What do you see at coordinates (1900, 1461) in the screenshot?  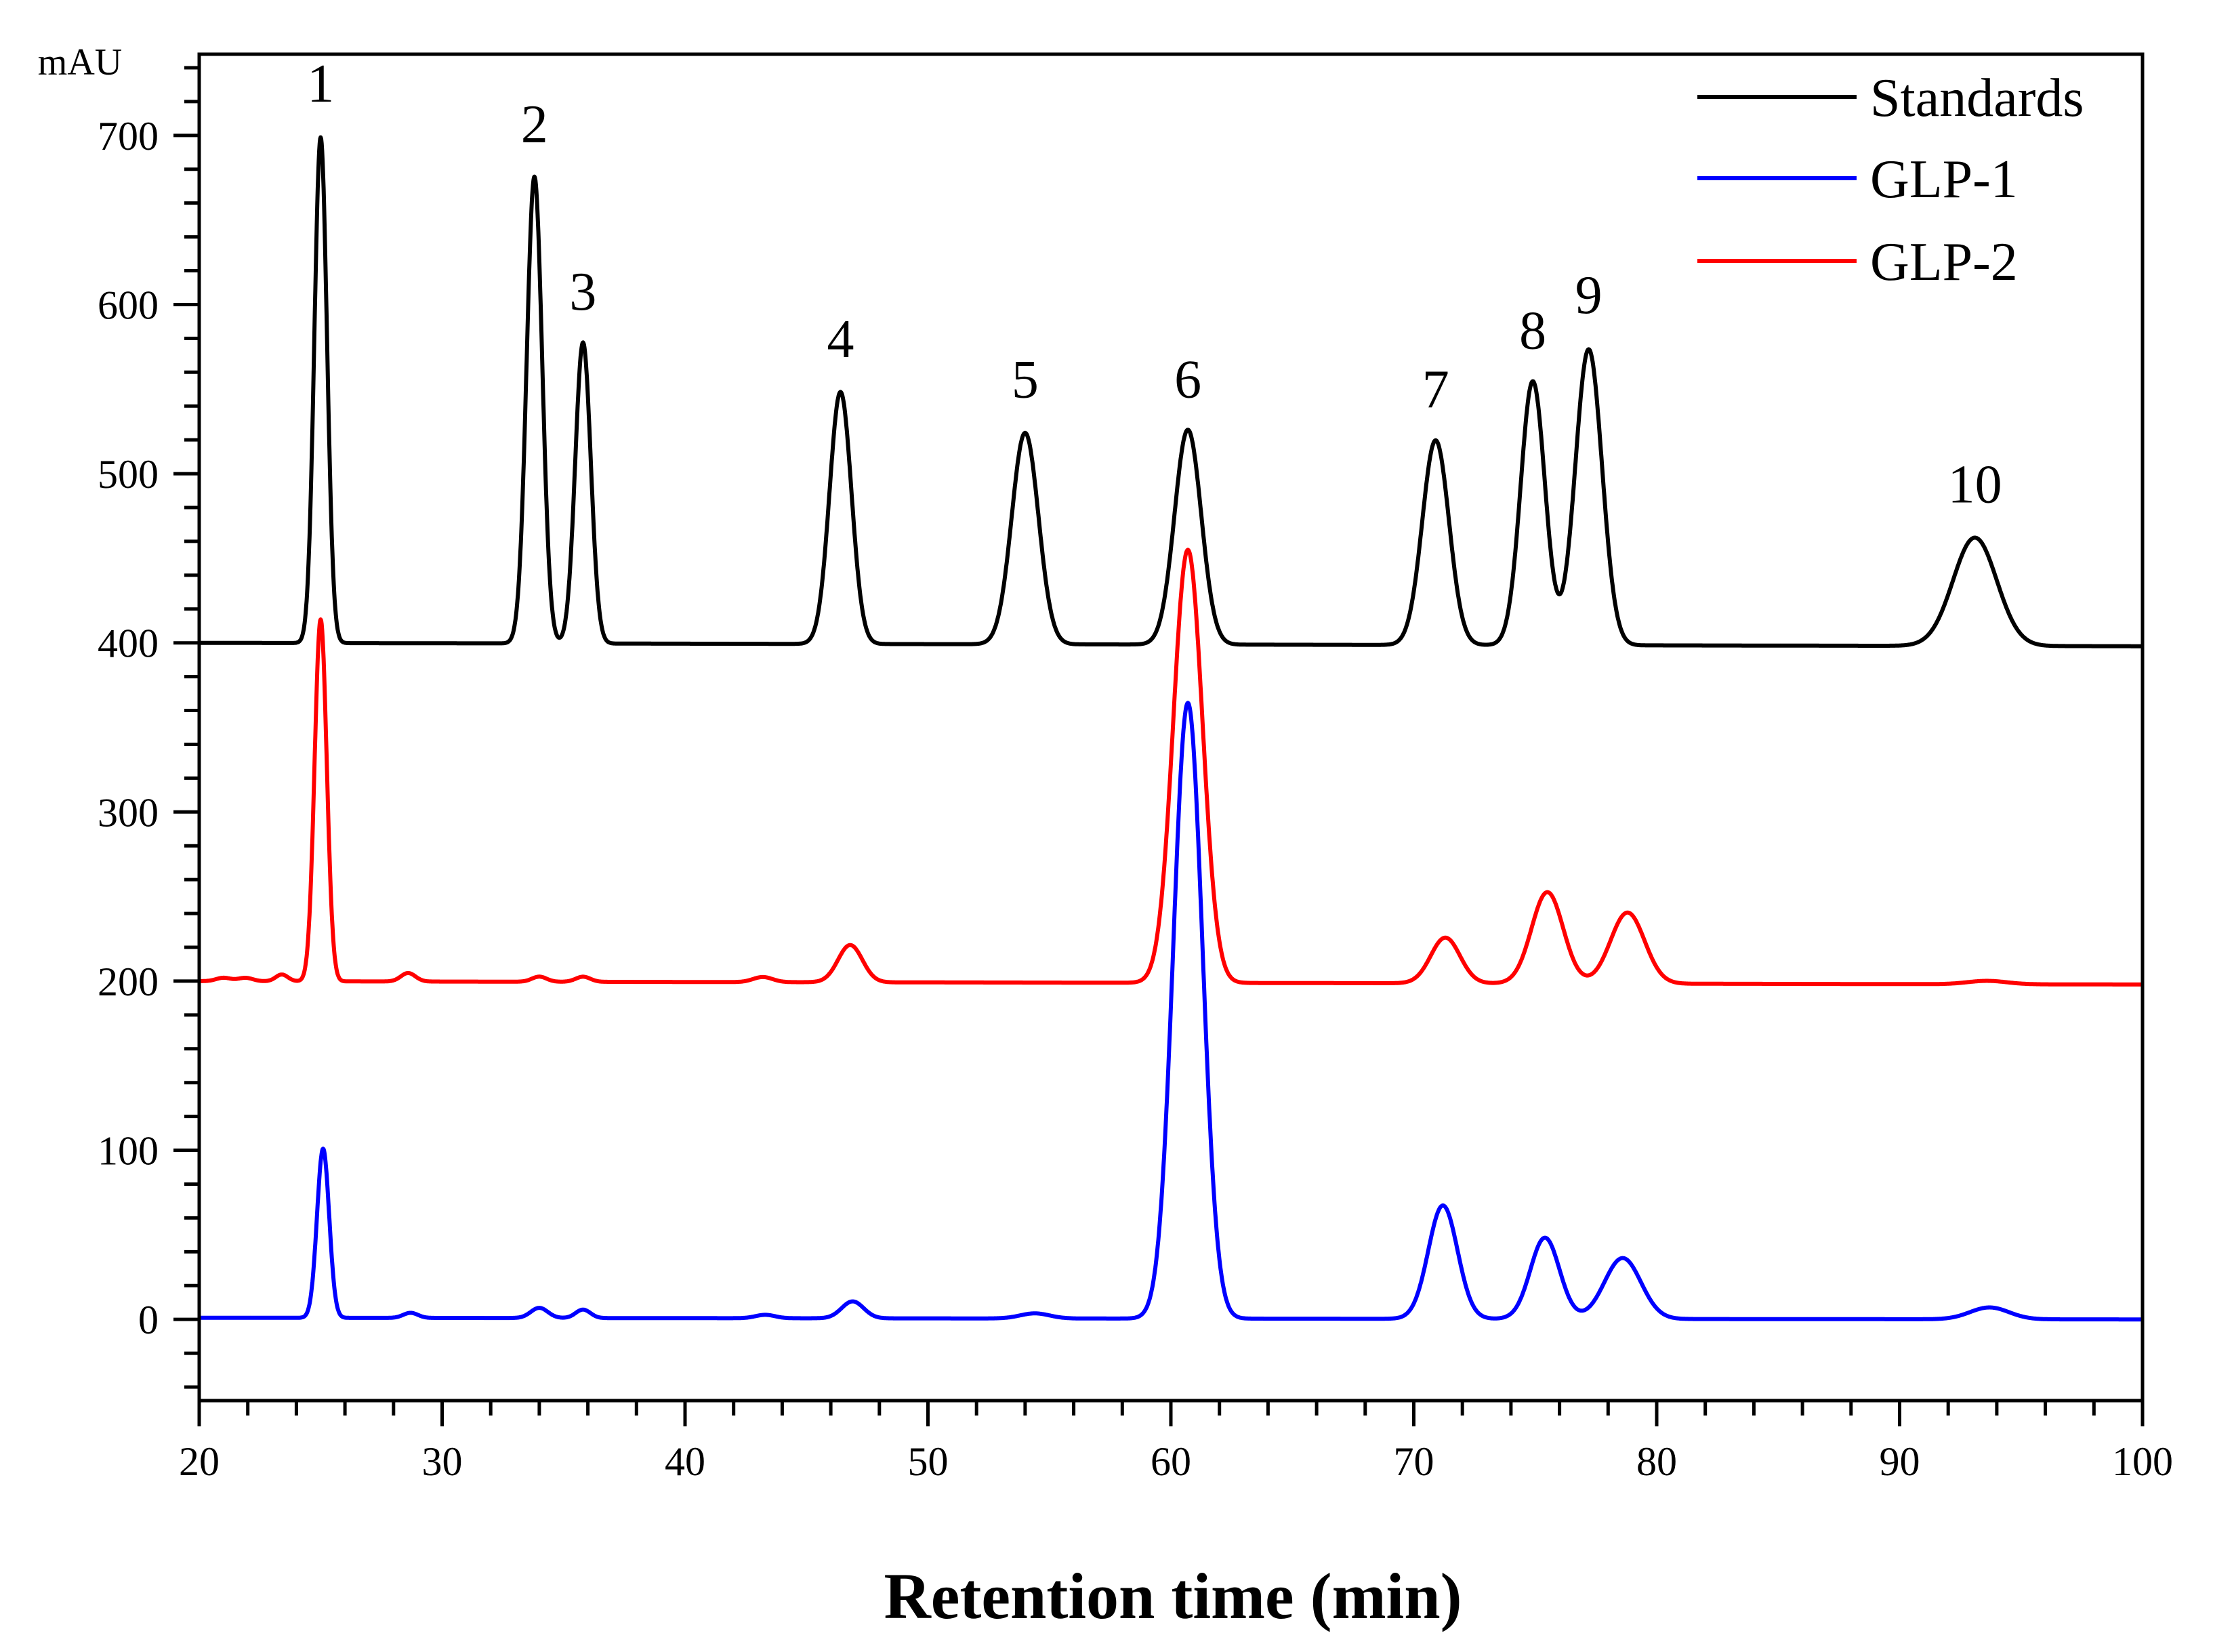 I see `x-tick-label: 90` at bounding box center [1900, 1461].